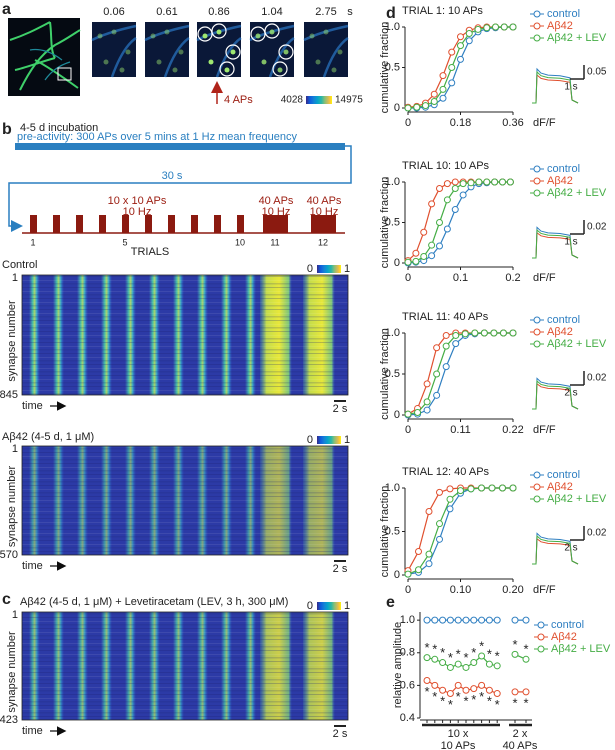 The width and height of the screenshot is (615, 750). I want to click on inset-trace, so click(555, 395).